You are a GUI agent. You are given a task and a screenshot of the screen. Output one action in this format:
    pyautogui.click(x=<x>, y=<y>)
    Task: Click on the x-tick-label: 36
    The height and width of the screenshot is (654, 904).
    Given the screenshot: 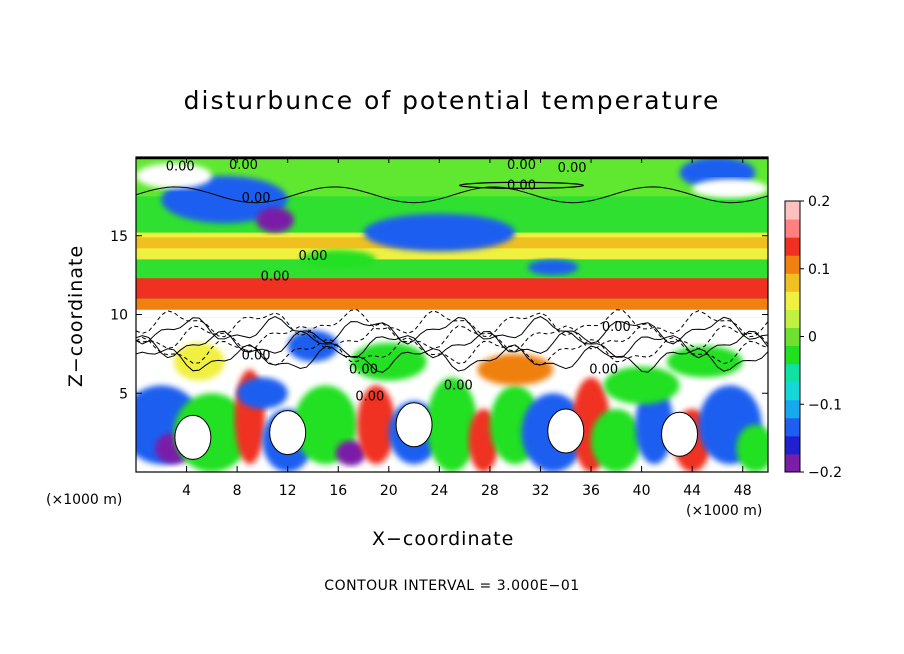 What is the action you would take?
    pyautogui.click(x=591, y=491)
    